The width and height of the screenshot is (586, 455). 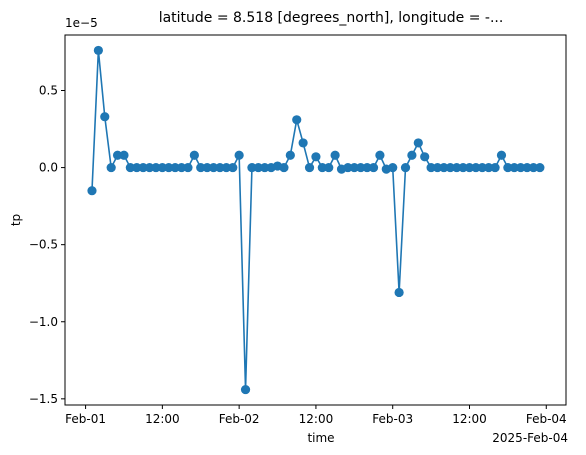 What do you see at coordinates (48, 168) in the screenshot?
I see `y-tick-label: 0.0` at bounding box center [48, 168].